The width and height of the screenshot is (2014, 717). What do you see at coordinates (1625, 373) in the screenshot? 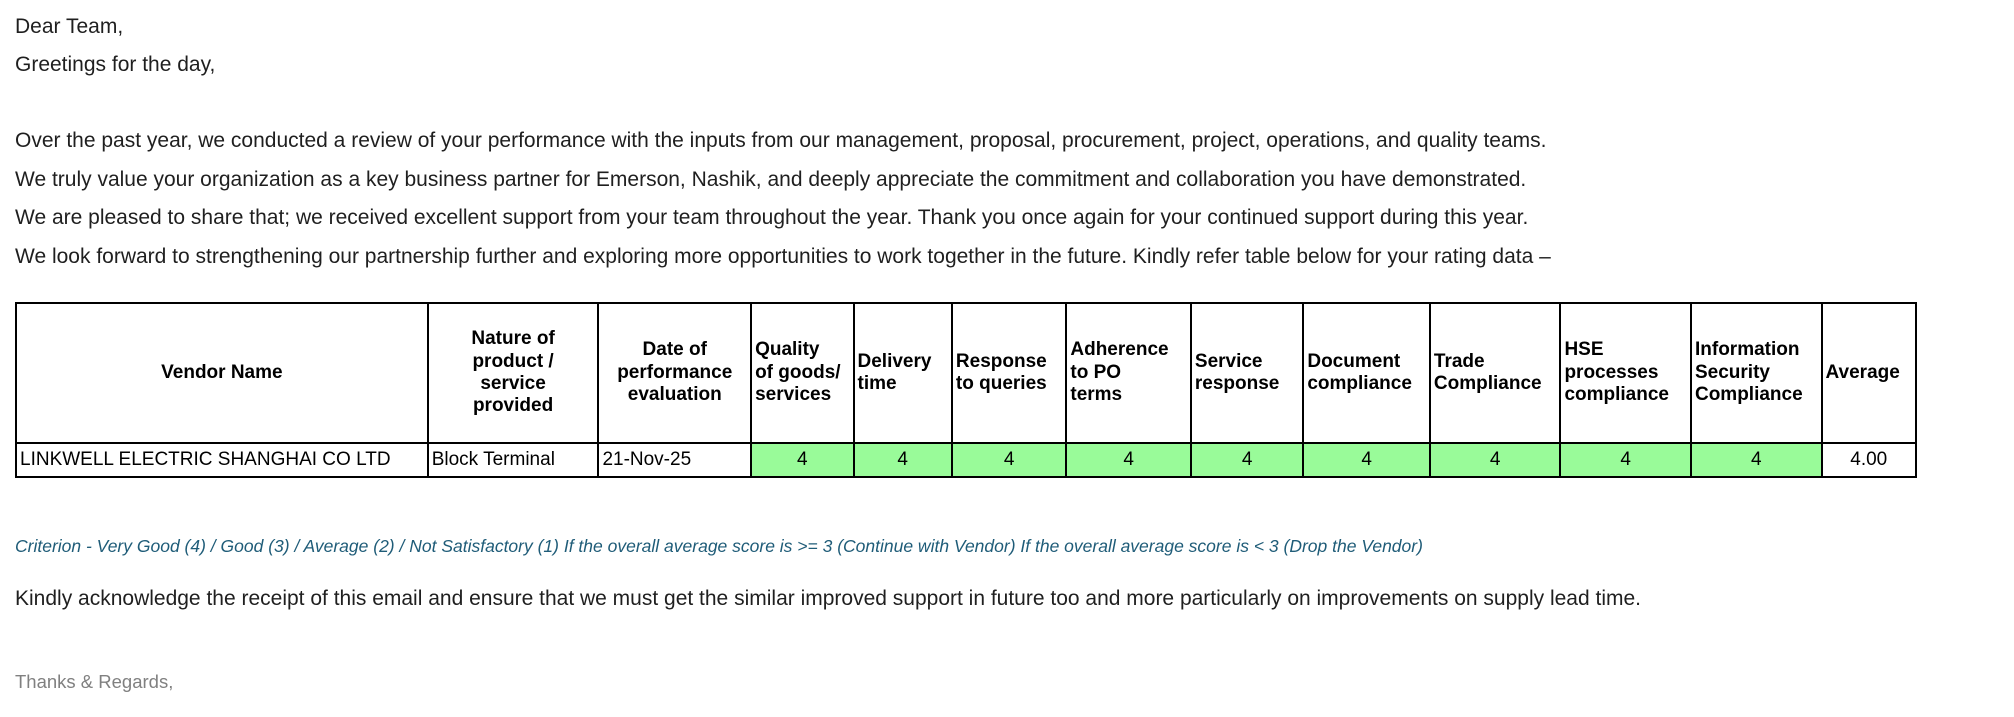
I see `column-header-hse-compliance: HSE processes compliance` at bounding box center [1625, 373].